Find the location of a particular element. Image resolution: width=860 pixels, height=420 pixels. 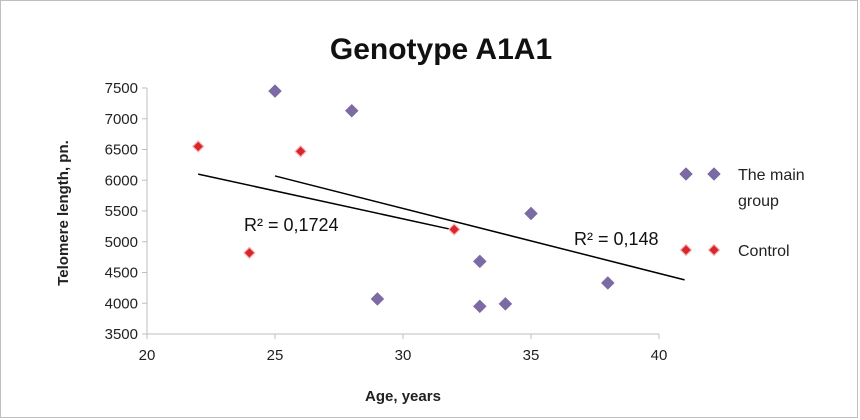

legend-label: Control is located at coordinates (764, 251).